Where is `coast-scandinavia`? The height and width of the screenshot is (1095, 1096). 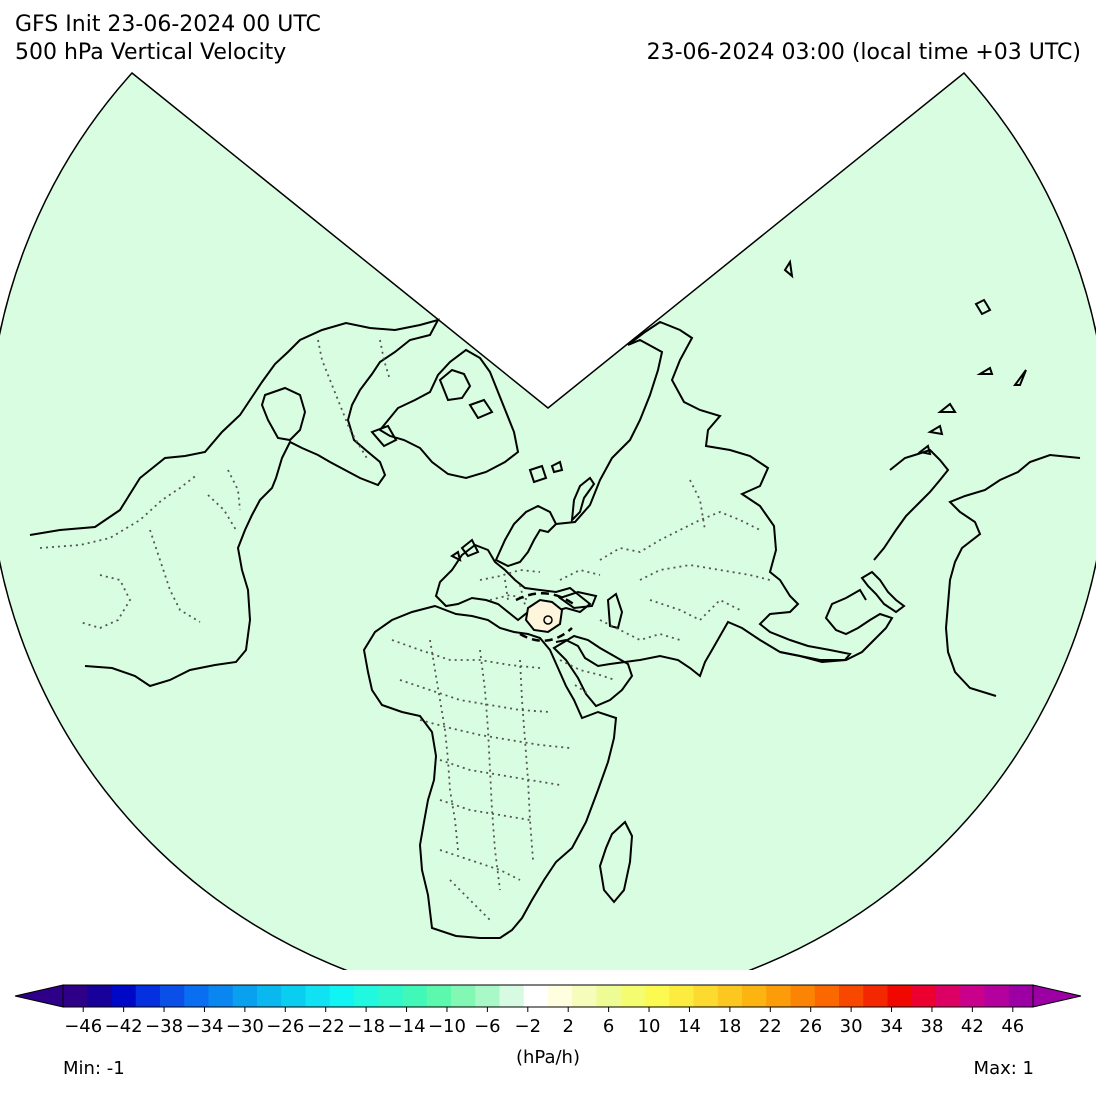
coast-scandinavia is located at coordinates (526, 536).